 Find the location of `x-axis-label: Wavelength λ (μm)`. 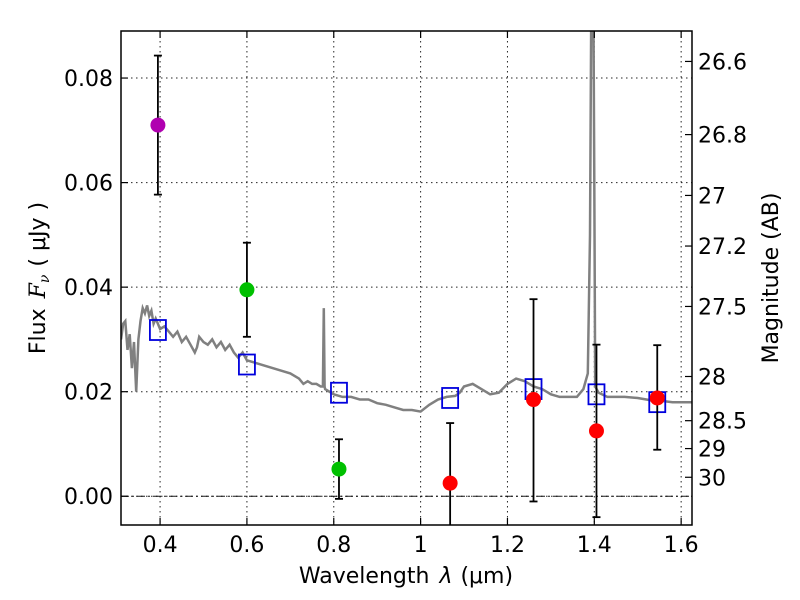

x-axis-label: Wavelength λ (μm) is located at coordinates (406, 576).